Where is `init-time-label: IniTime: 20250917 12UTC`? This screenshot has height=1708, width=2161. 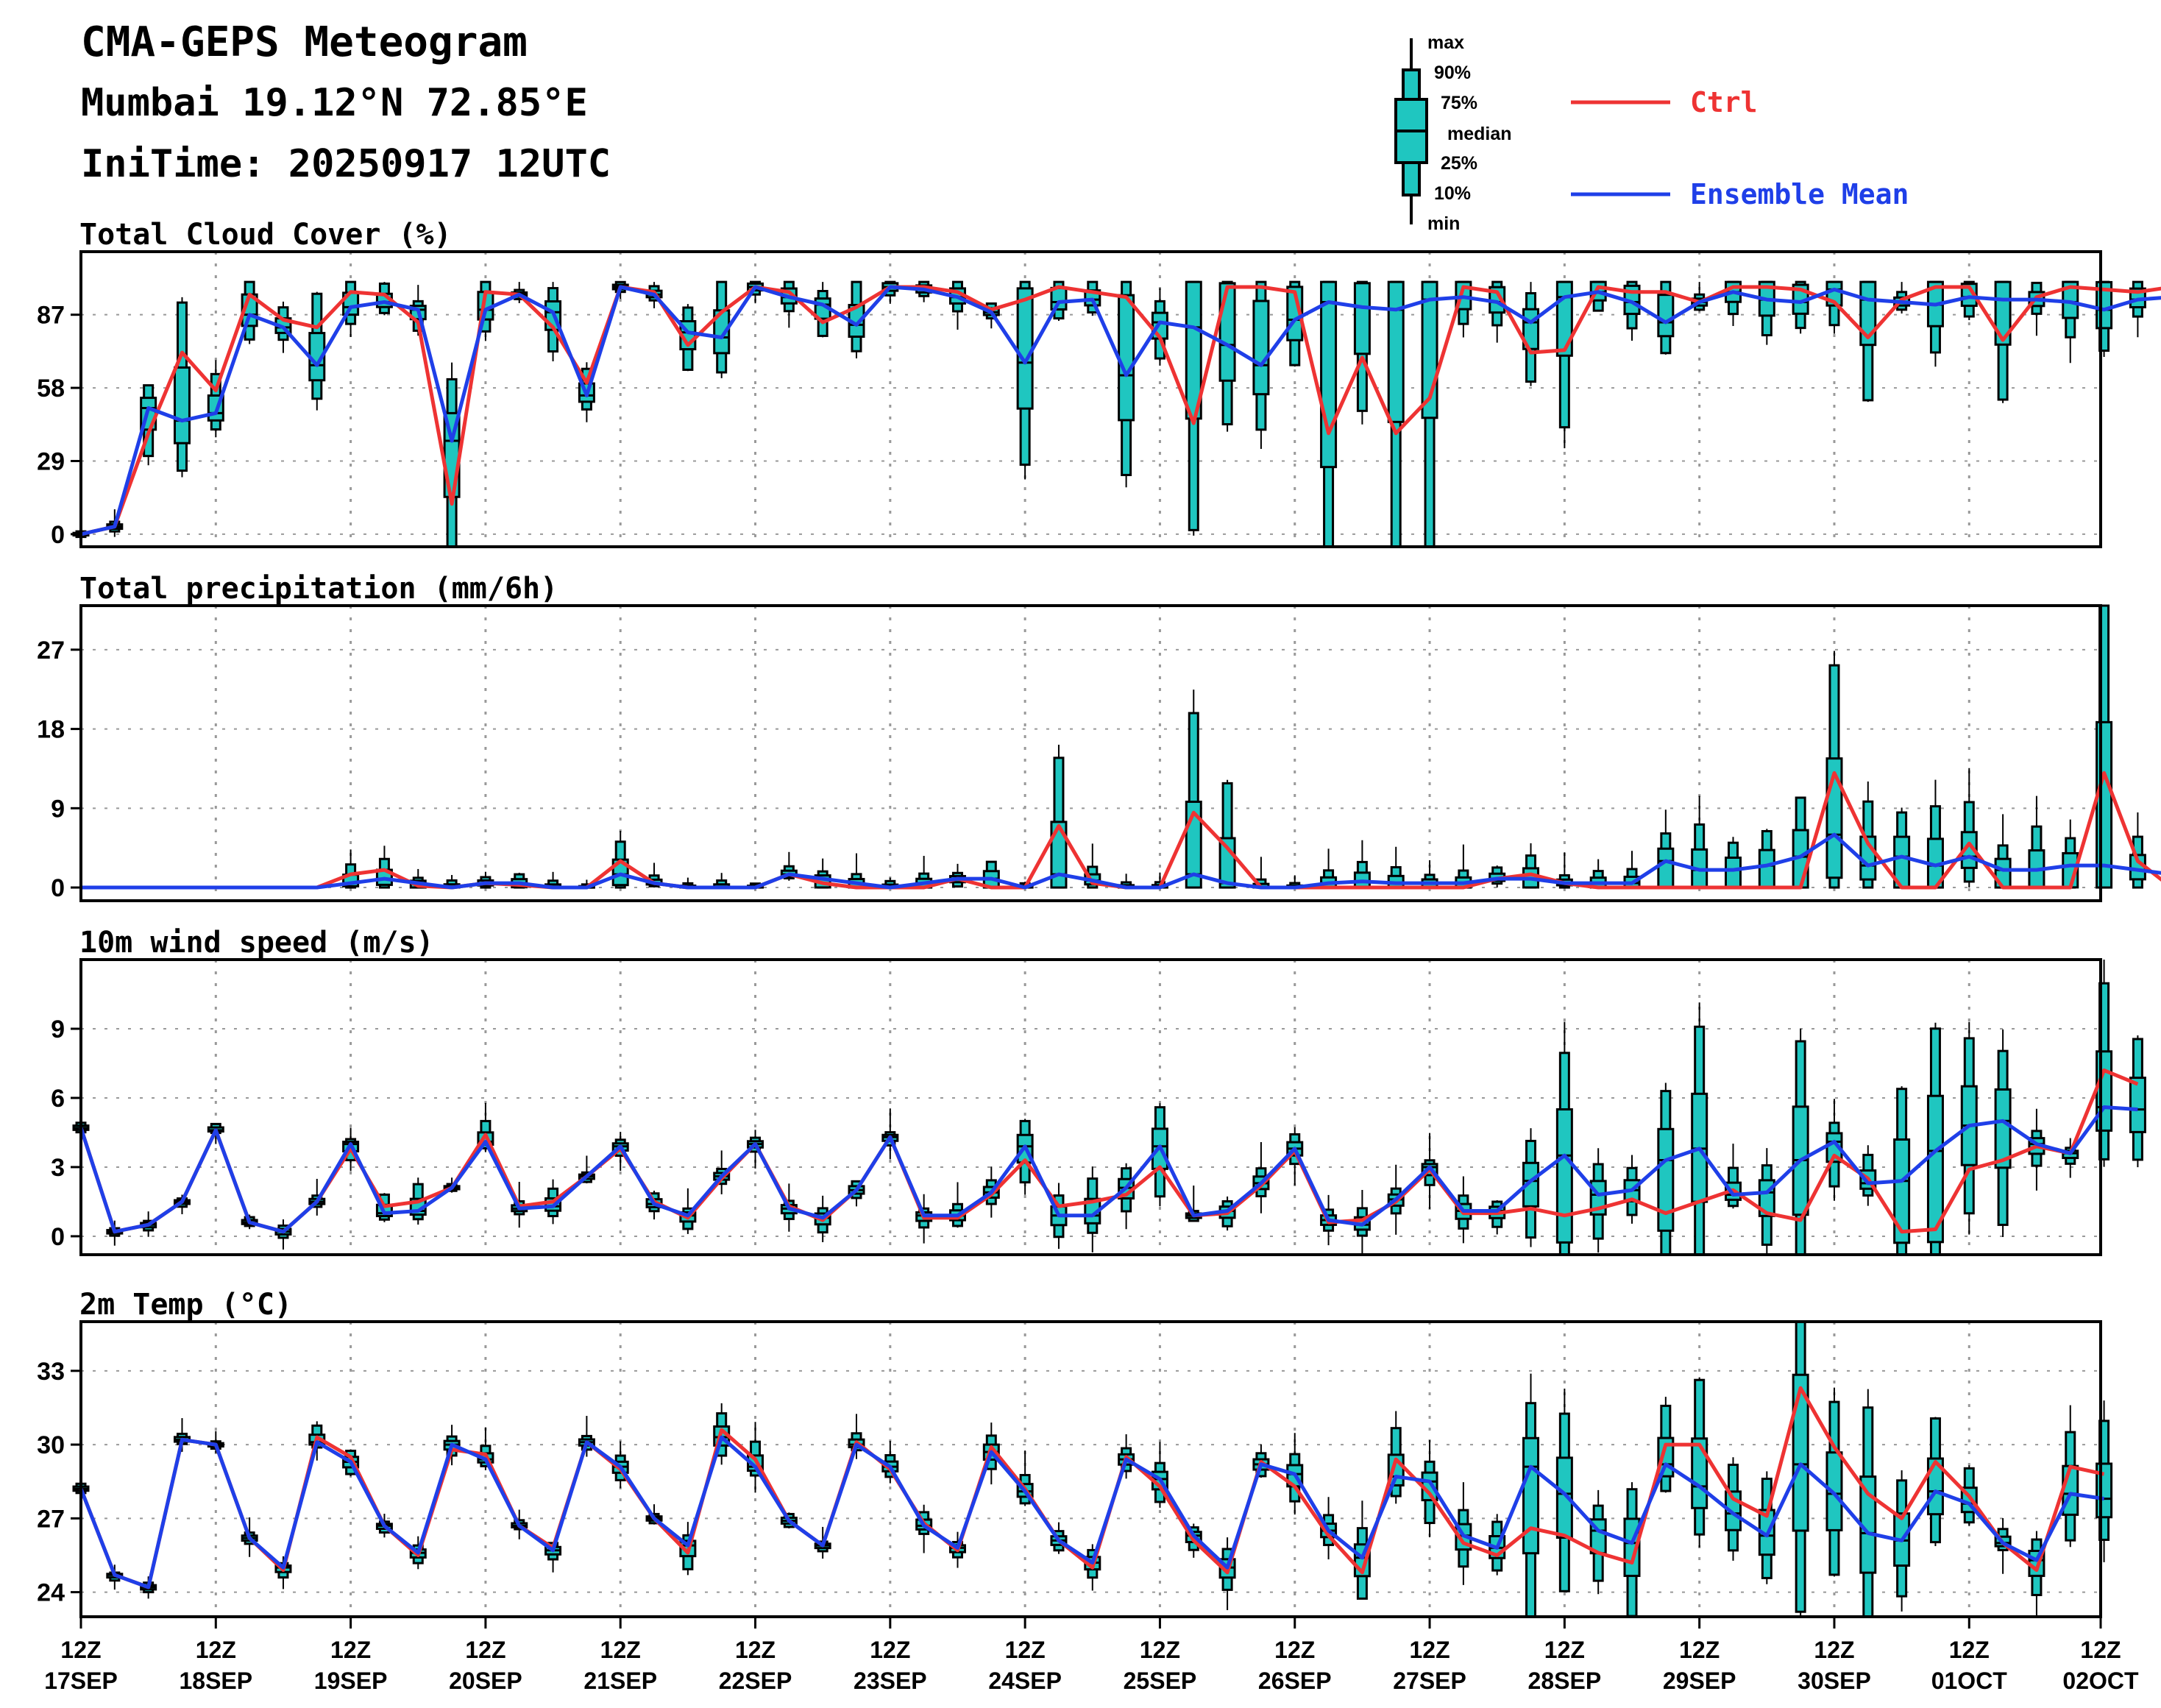
init-time-label: IniTime: 20250917 12UTC is located at coordinates (346, 164).